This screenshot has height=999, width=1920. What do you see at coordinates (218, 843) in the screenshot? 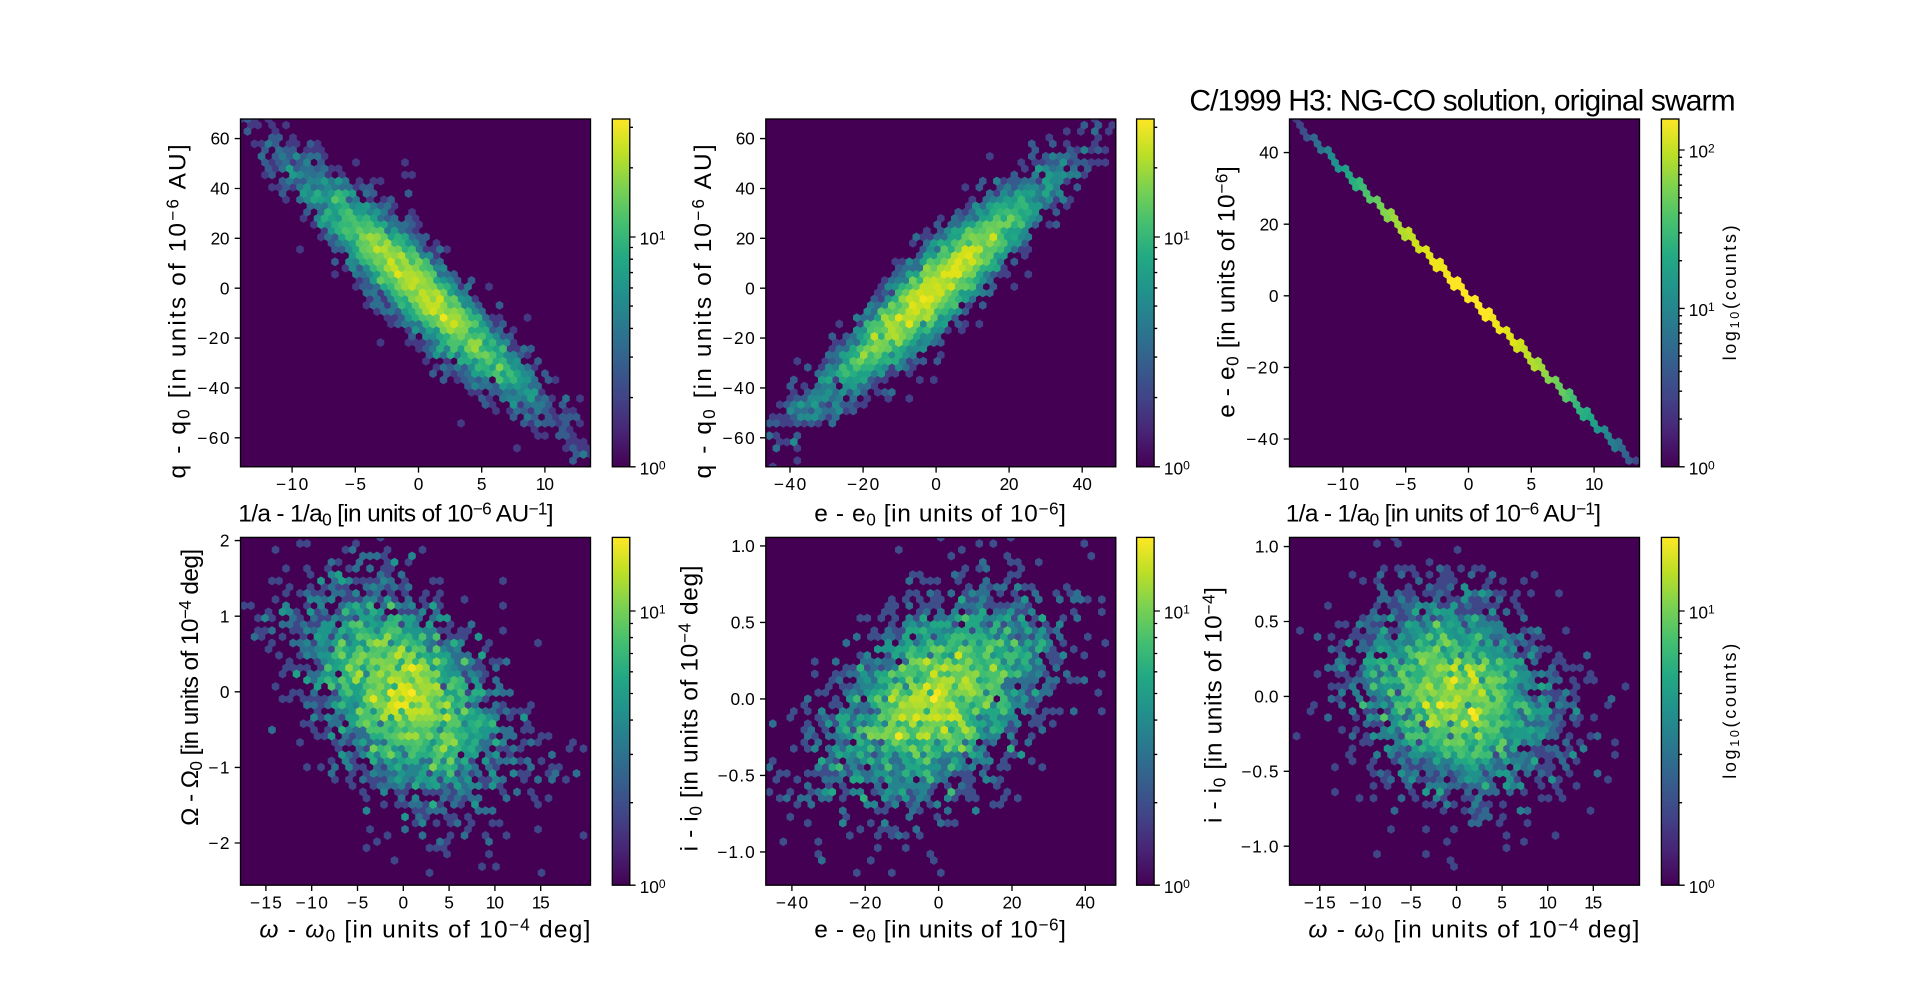
I see `svg-text: −2` at bounding box center [218, 843].